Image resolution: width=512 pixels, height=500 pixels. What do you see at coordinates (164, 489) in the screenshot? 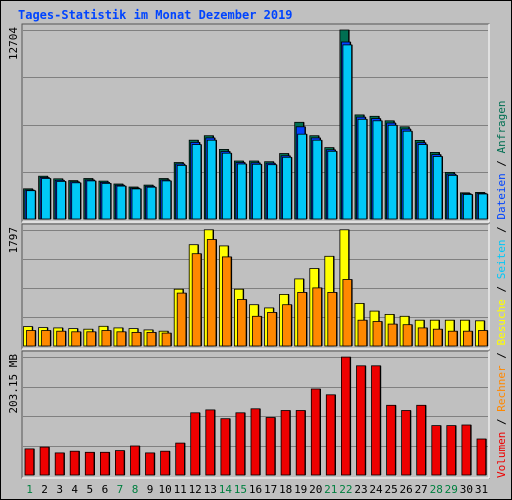
I see `x-tick-label-day-10: 10` at bounding box center [164, 489].